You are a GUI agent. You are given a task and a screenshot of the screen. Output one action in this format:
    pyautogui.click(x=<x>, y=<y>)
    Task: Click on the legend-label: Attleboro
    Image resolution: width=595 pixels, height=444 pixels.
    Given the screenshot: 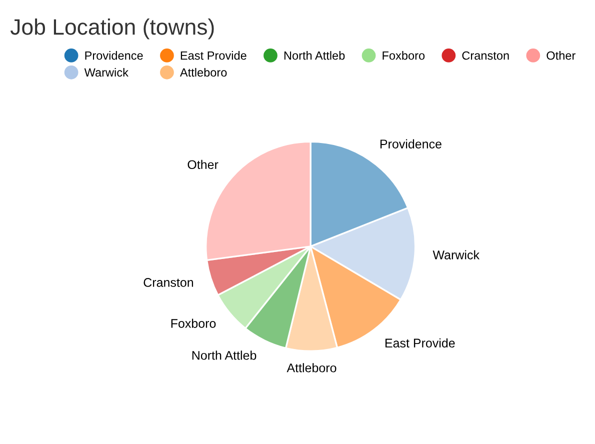 What is the action you would take?
    pyautogui.click(x=203, y=72)
    